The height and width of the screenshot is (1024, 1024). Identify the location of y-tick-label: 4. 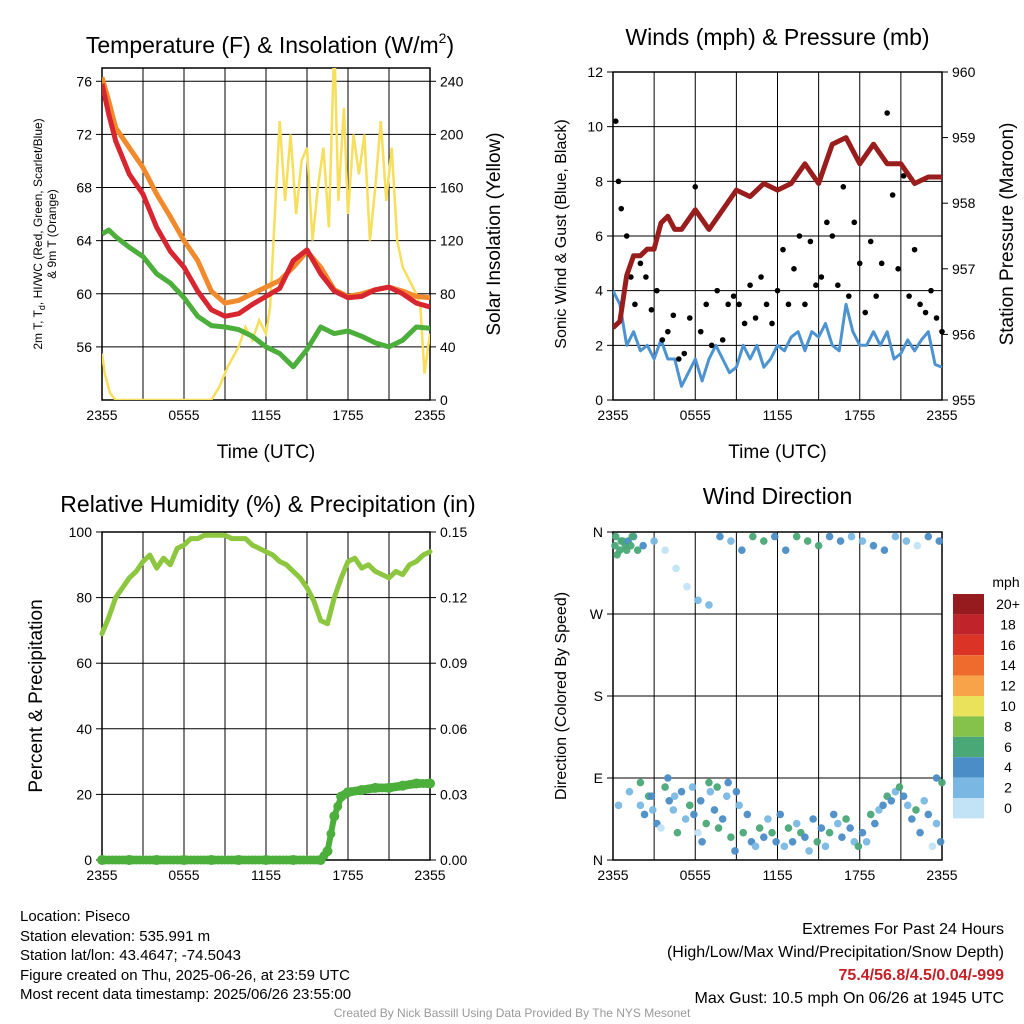
(599, 291).